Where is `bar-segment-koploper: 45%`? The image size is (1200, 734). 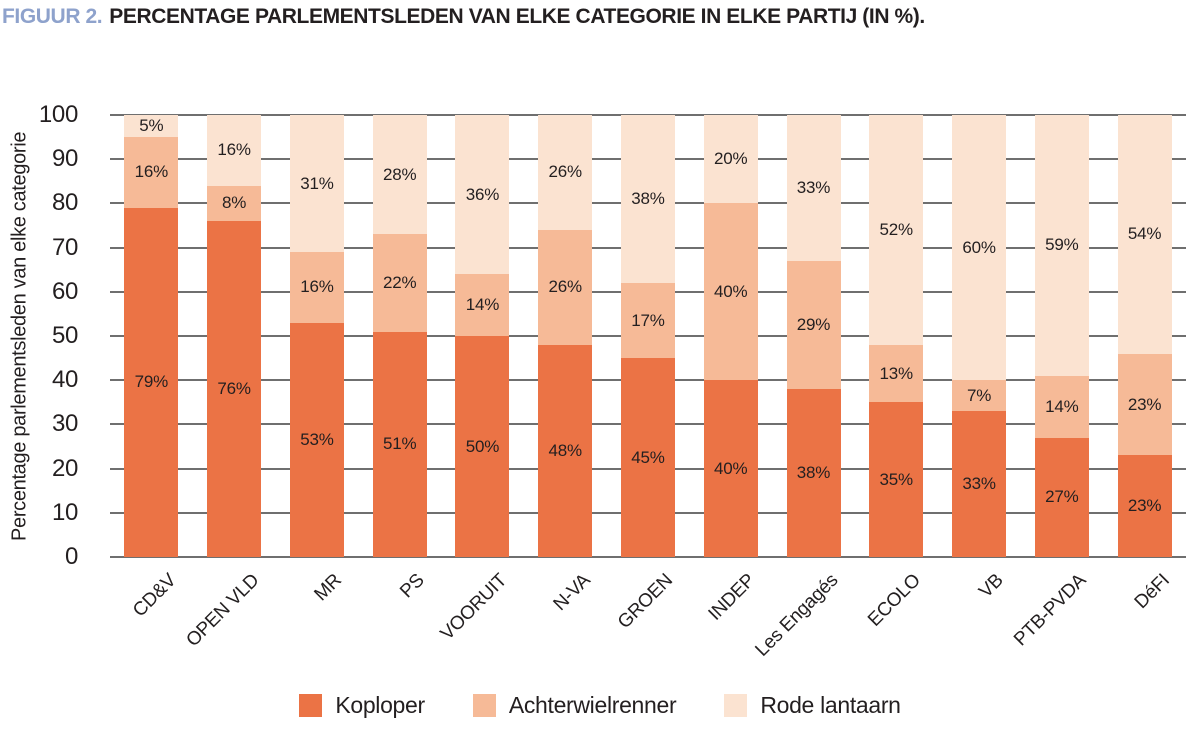 bar-segment-koploper: 45% is located at coordinates (647, 457).